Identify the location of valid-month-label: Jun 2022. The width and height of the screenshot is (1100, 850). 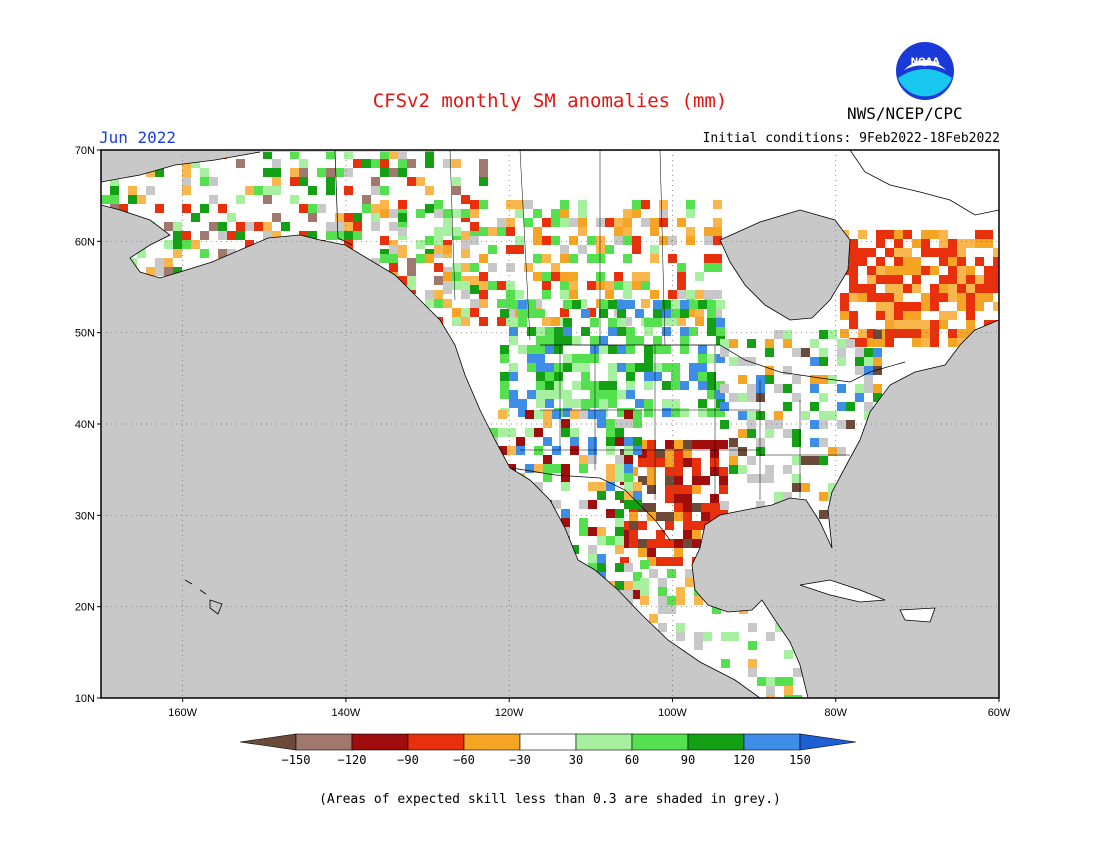
(138, 137).